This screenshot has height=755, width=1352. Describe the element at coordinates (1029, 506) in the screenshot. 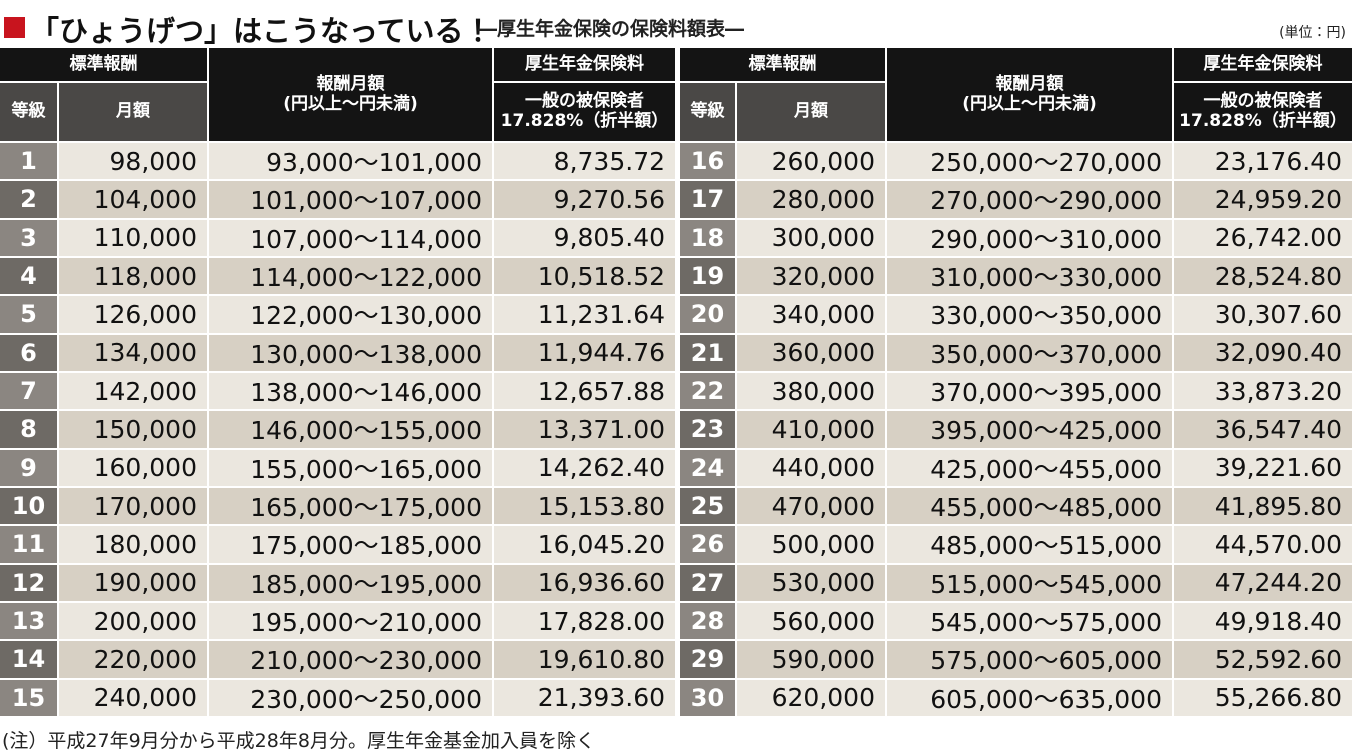

I see `range-cell: 455,000～485,000` at that location.